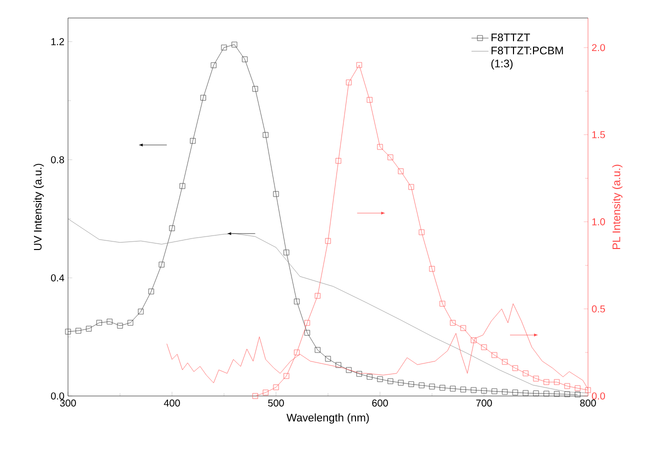 Image resolution: width=648 pixels, height=452 pixels. What do you see at coordinates (57, 160) in the screenshot?
I see `y-tick-label: 0.8` at bounding box center [57, 160].